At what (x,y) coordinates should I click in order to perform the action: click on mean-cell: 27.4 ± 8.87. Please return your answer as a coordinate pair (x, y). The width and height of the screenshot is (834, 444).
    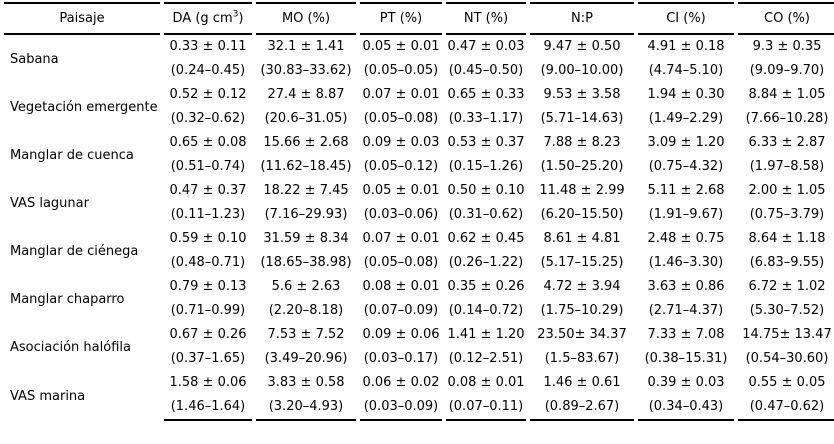
    Looking at the image, I should click on (306, 94).